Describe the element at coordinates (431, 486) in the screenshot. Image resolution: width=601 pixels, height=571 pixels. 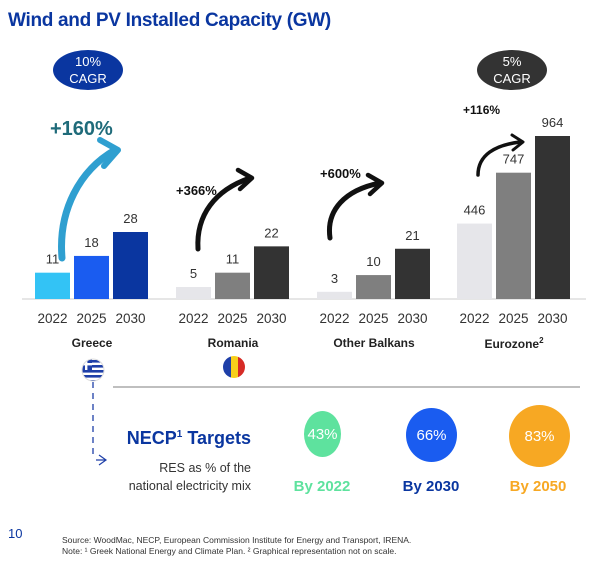
I see `target-label-2030: By 2030` at that location.